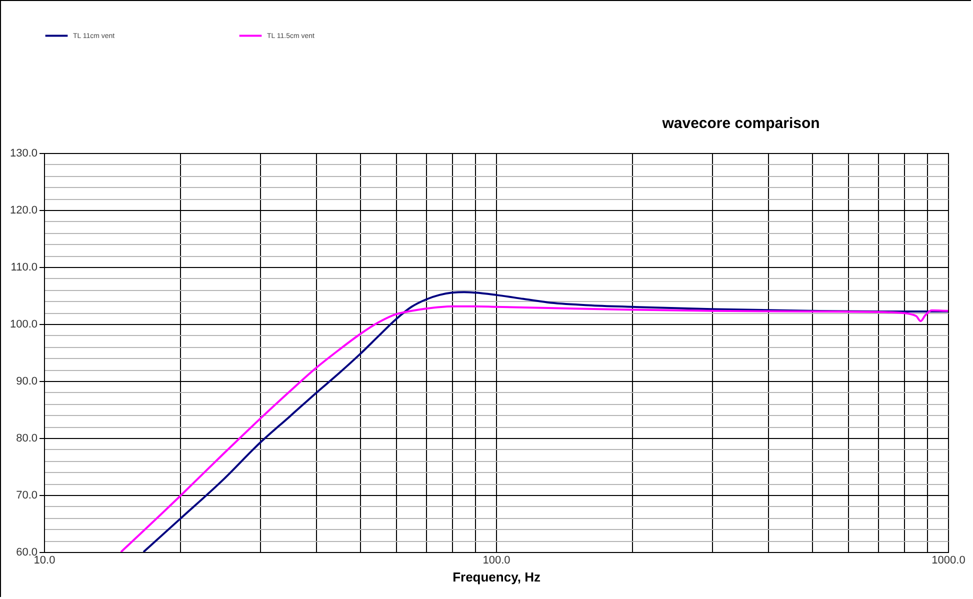  Describe the element at coordinates (45, 560) in the screenshot. I see `x-tick-label: 10.0` at that location.